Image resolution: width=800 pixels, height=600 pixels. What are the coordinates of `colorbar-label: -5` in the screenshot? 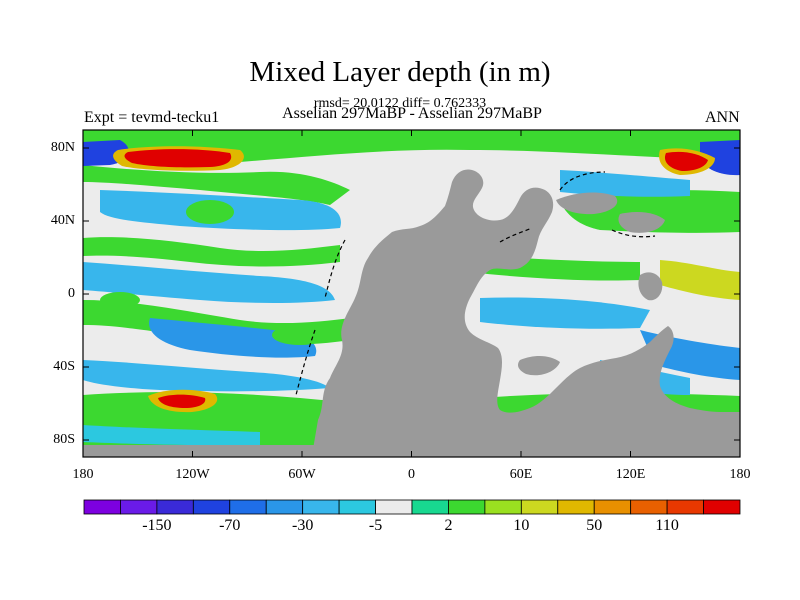 It's located at (375, 525).